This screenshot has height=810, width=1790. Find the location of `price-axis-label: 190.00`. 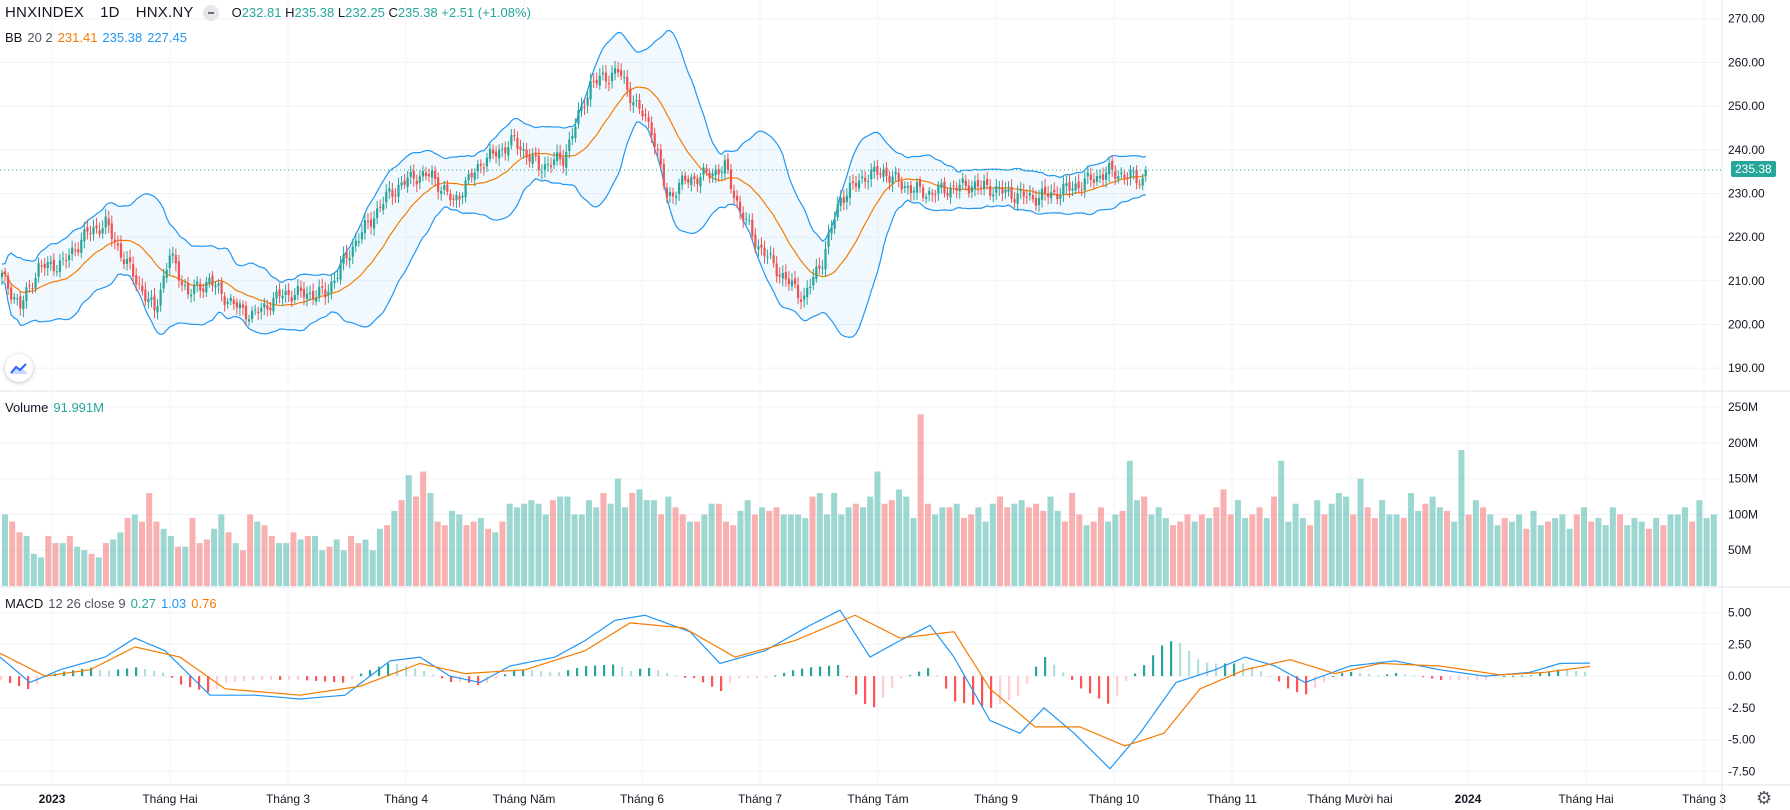

price-axis-label: 190.00 is located at coordinates (1746, 368).